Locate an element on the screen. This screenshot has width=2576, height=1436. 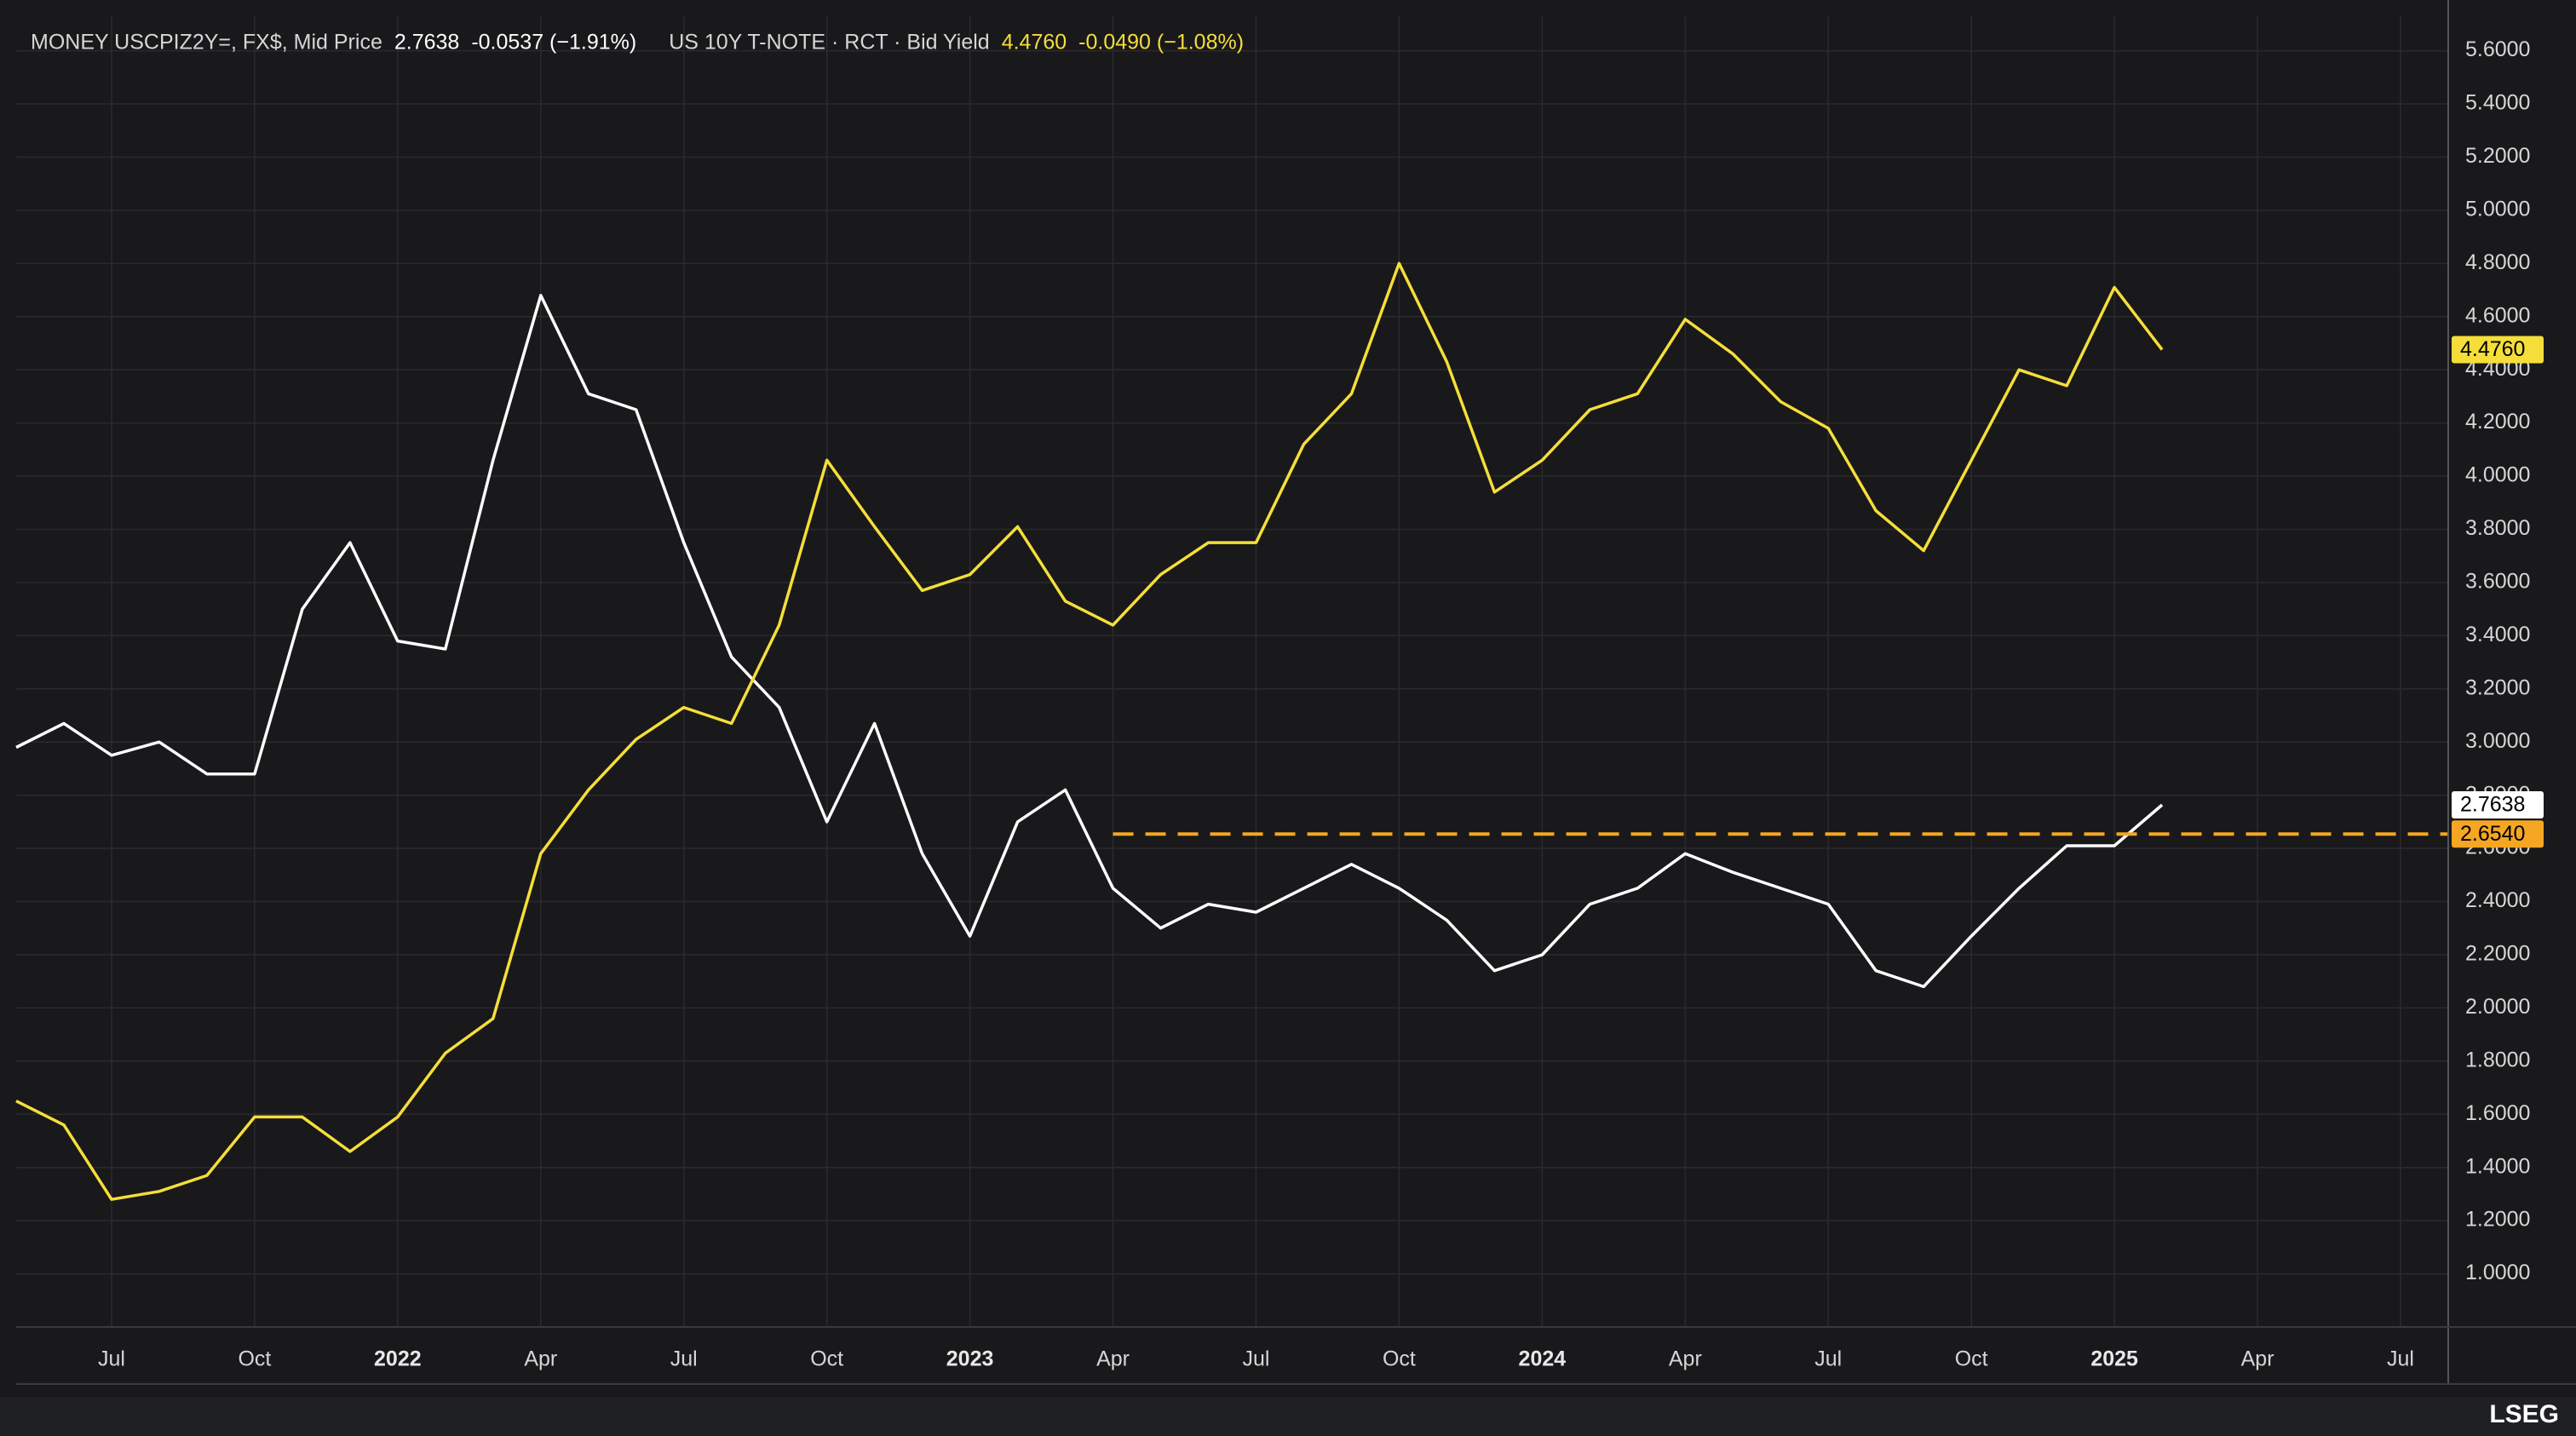
y-tick-label: 1.0000 is located at coordinates (2498, 1272).